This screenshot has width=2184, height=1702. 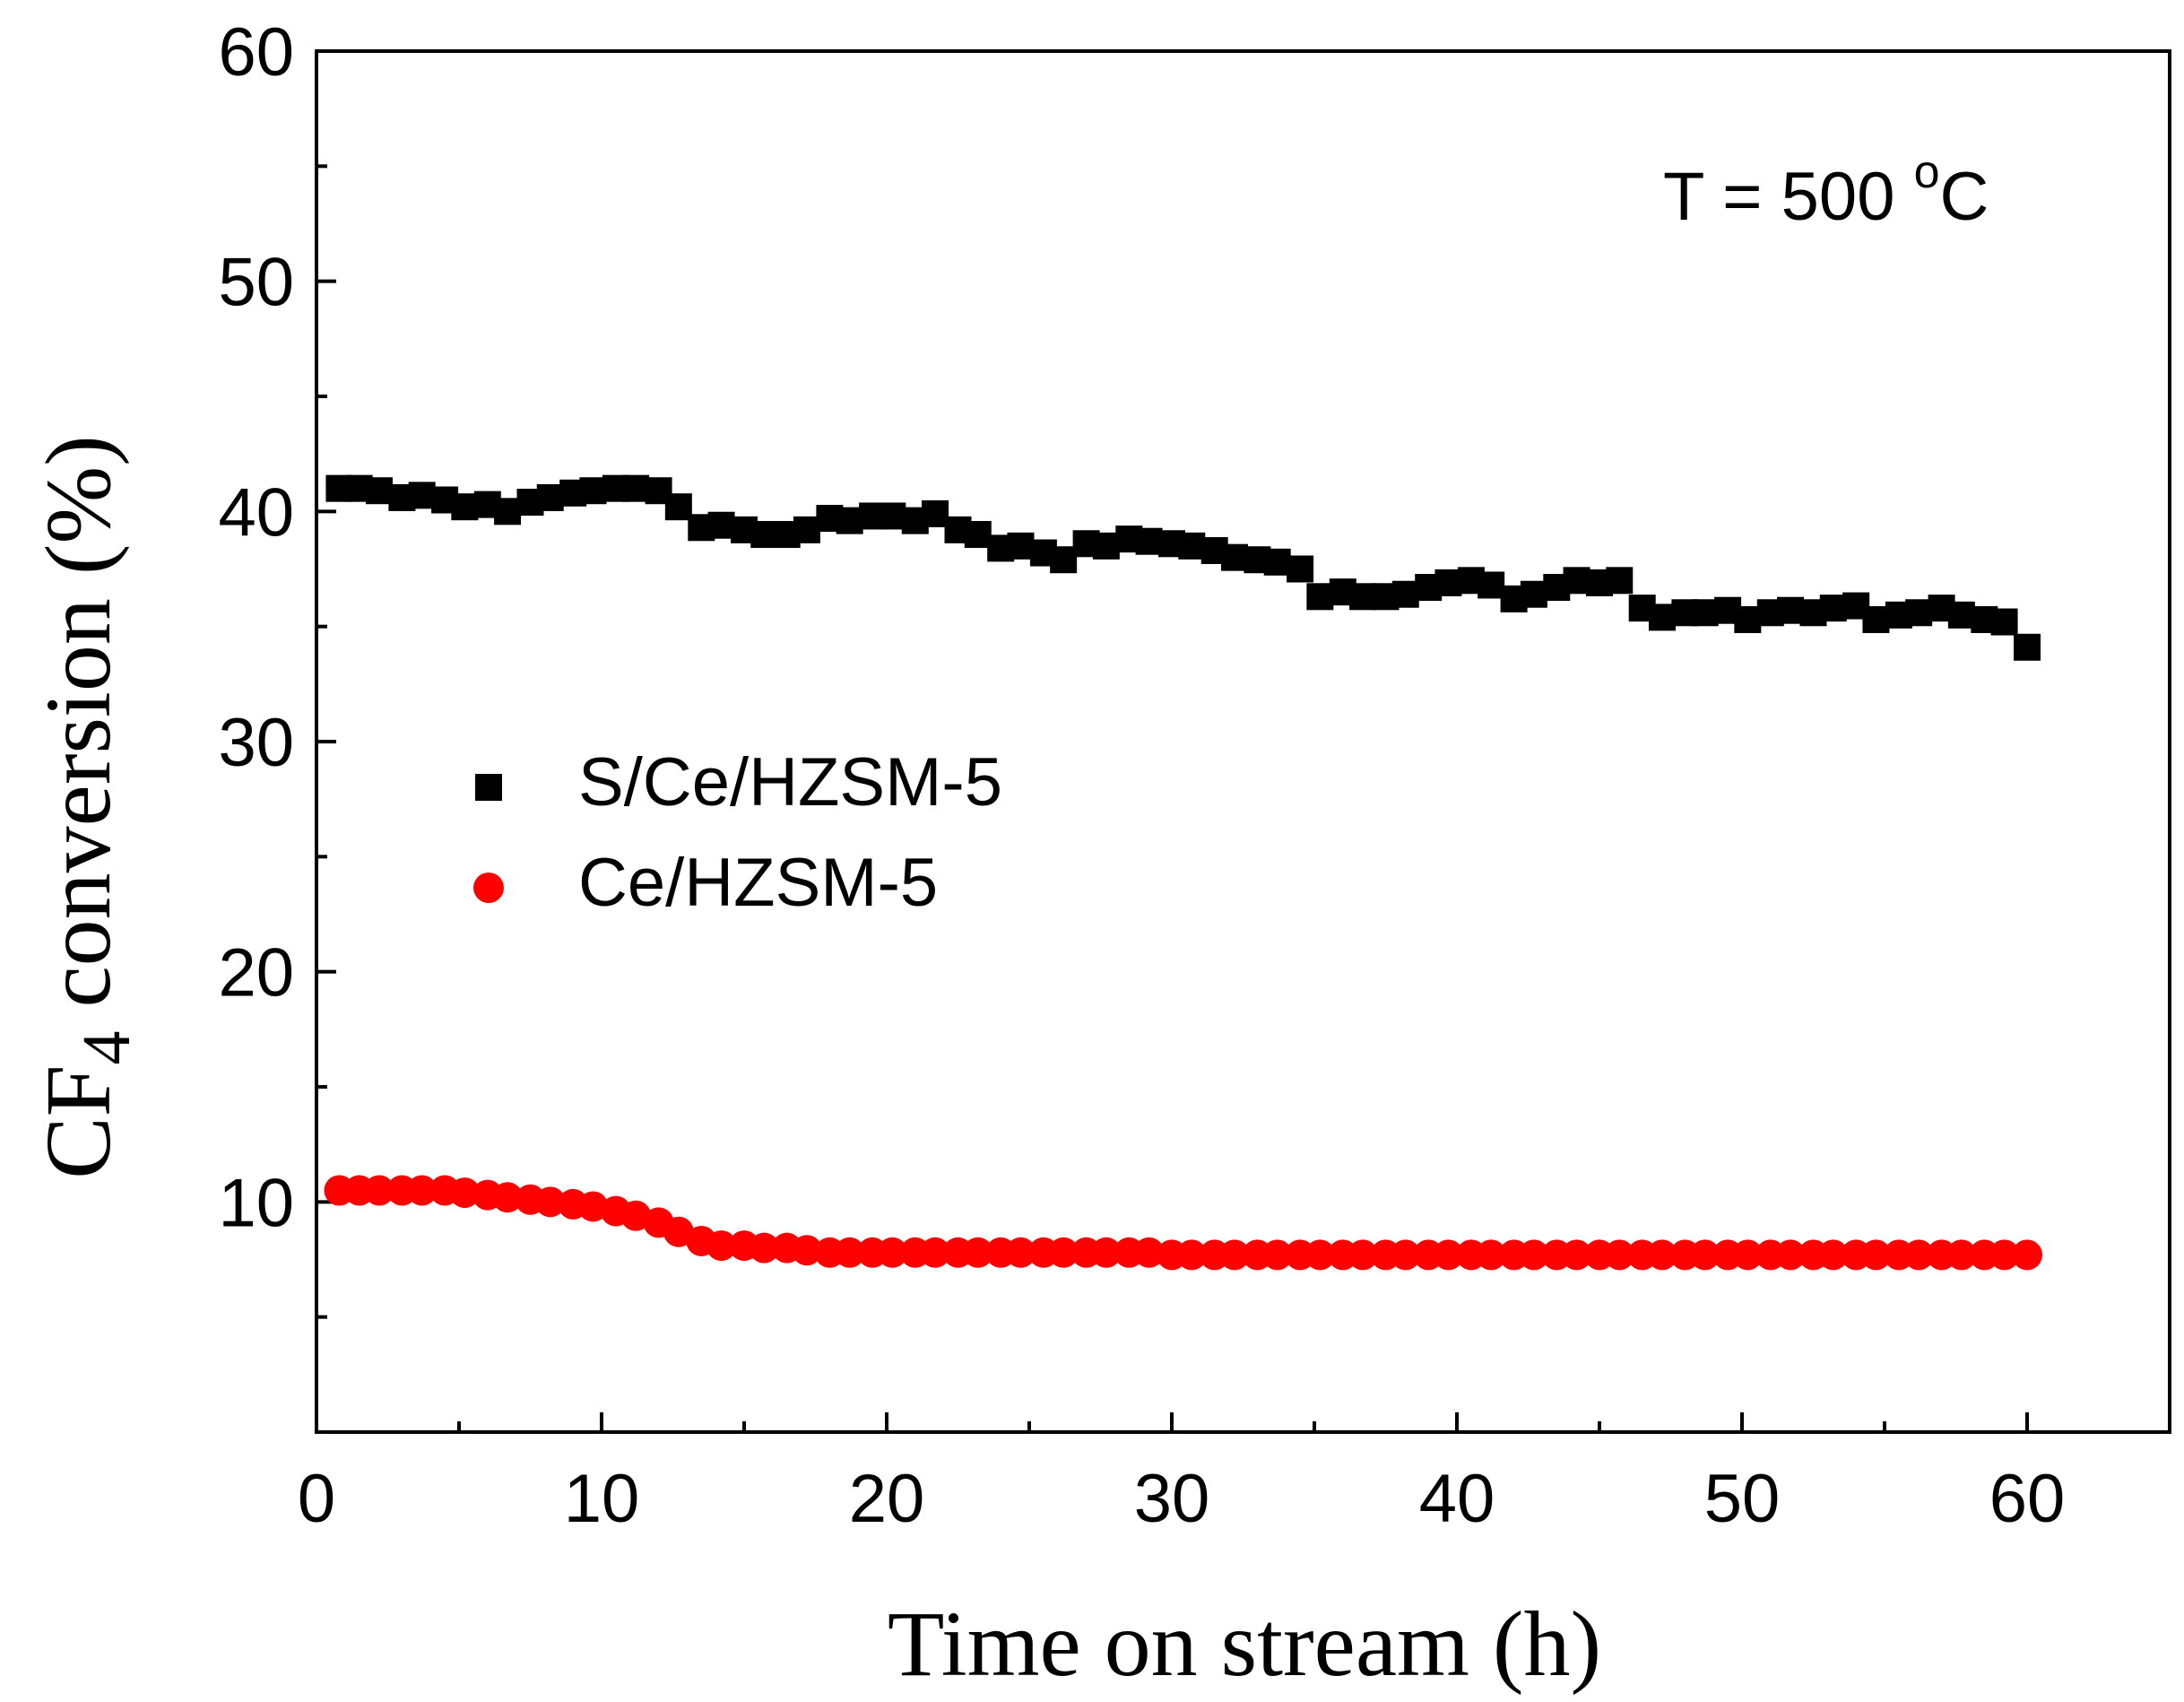 I want to click on y-axis-title-prefix: CF, so click(x=78, y=1122).